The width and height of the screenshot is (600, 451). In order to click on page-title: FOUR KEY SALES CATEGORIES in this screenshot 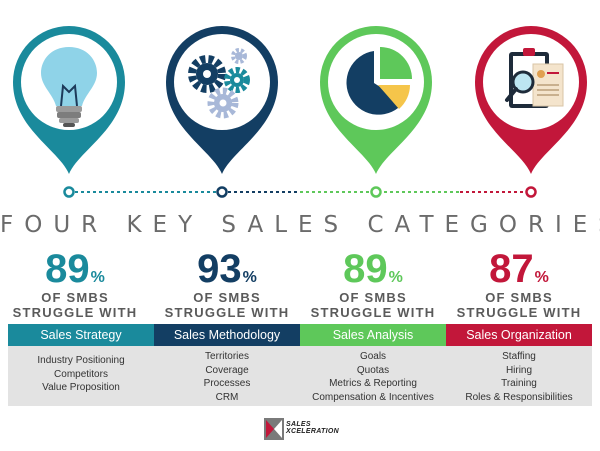, I will do `click(300, 225)`.